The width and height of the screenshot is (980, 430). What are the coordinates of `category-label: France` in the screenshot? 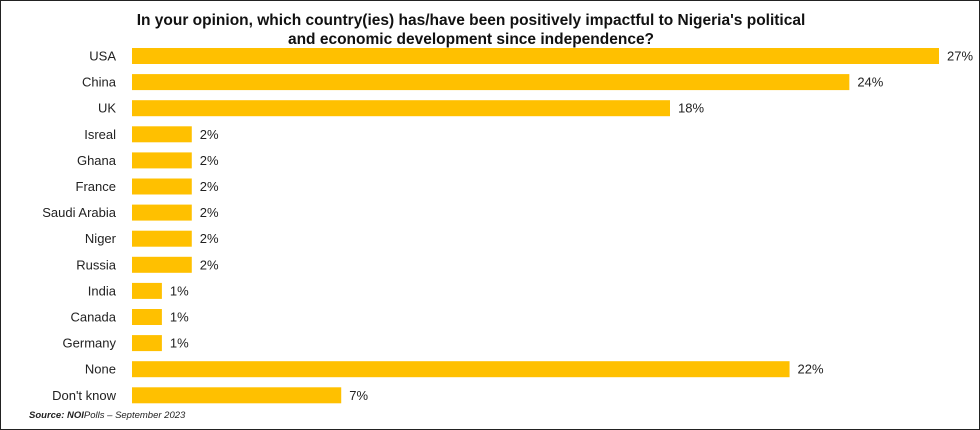 It's located at (96, 186).